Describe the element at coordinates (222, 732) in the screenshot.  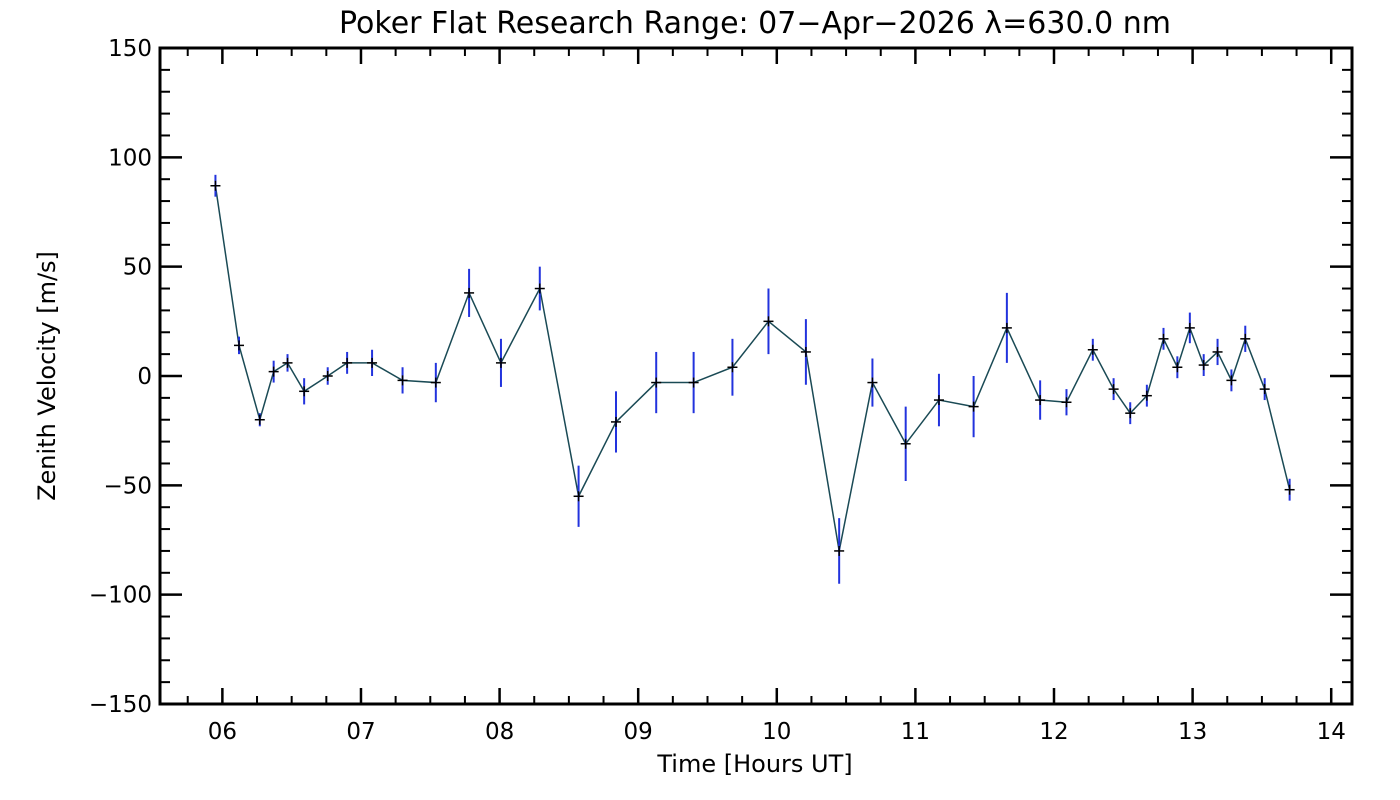
I see `x-tick-label: 06` at that location.